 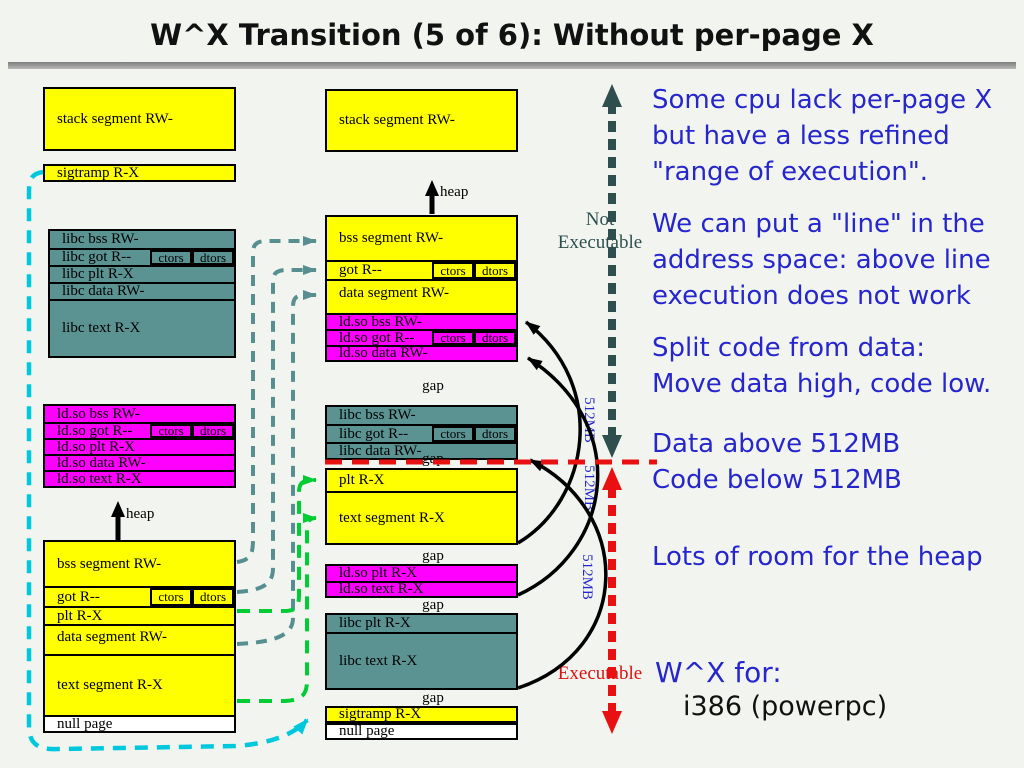 What do you see at coordinates (139, 615) in the screenshot?
I see `segment-row: plt R-X` at bounding box center [139, 615].